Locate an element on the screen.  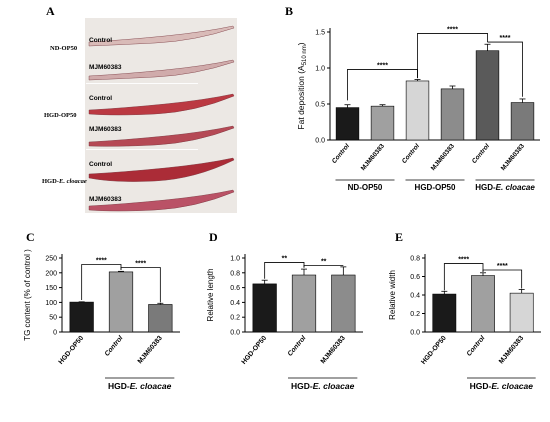
panel-letter-d: D is located at coordinates (213, 237).